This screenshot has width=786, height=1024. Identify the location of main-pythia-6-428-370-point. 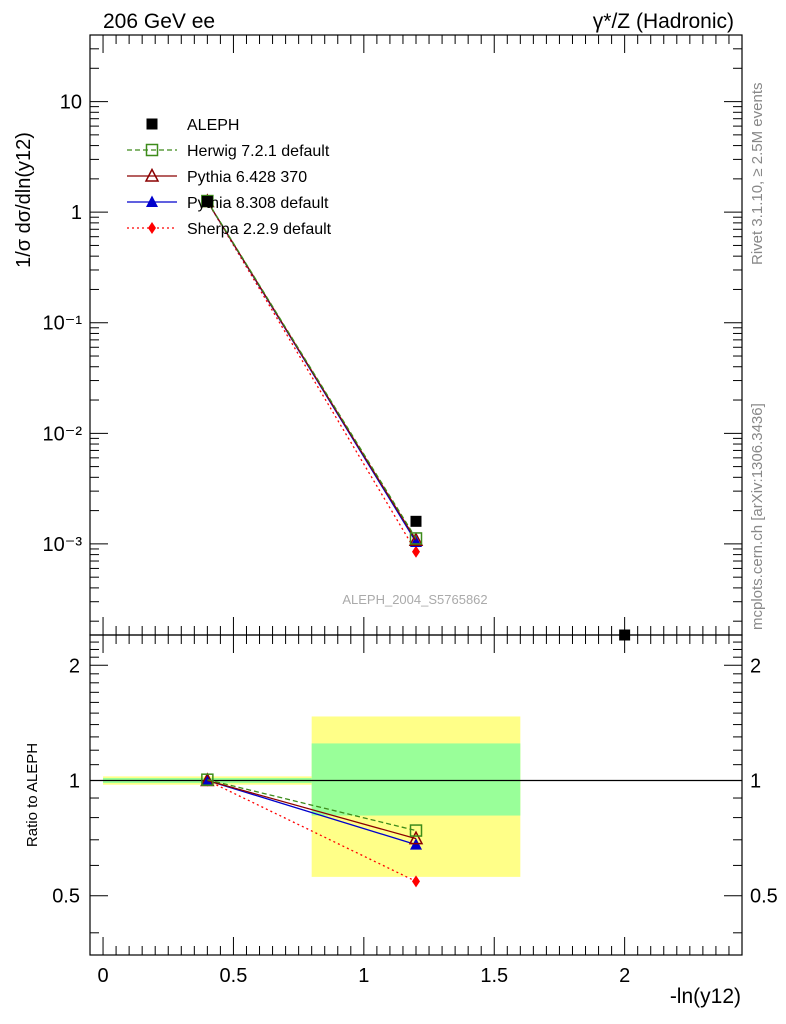
(416, 539).